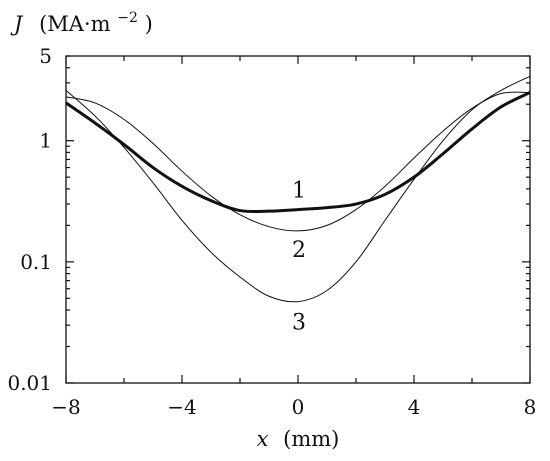 Image resolution: width=550 pixels, height=461 pixels. What do you see at coordinates (127, 18) in the screenshot?
I see `y-axis-unit-exponent: −2` at bounding box center [127, 18].